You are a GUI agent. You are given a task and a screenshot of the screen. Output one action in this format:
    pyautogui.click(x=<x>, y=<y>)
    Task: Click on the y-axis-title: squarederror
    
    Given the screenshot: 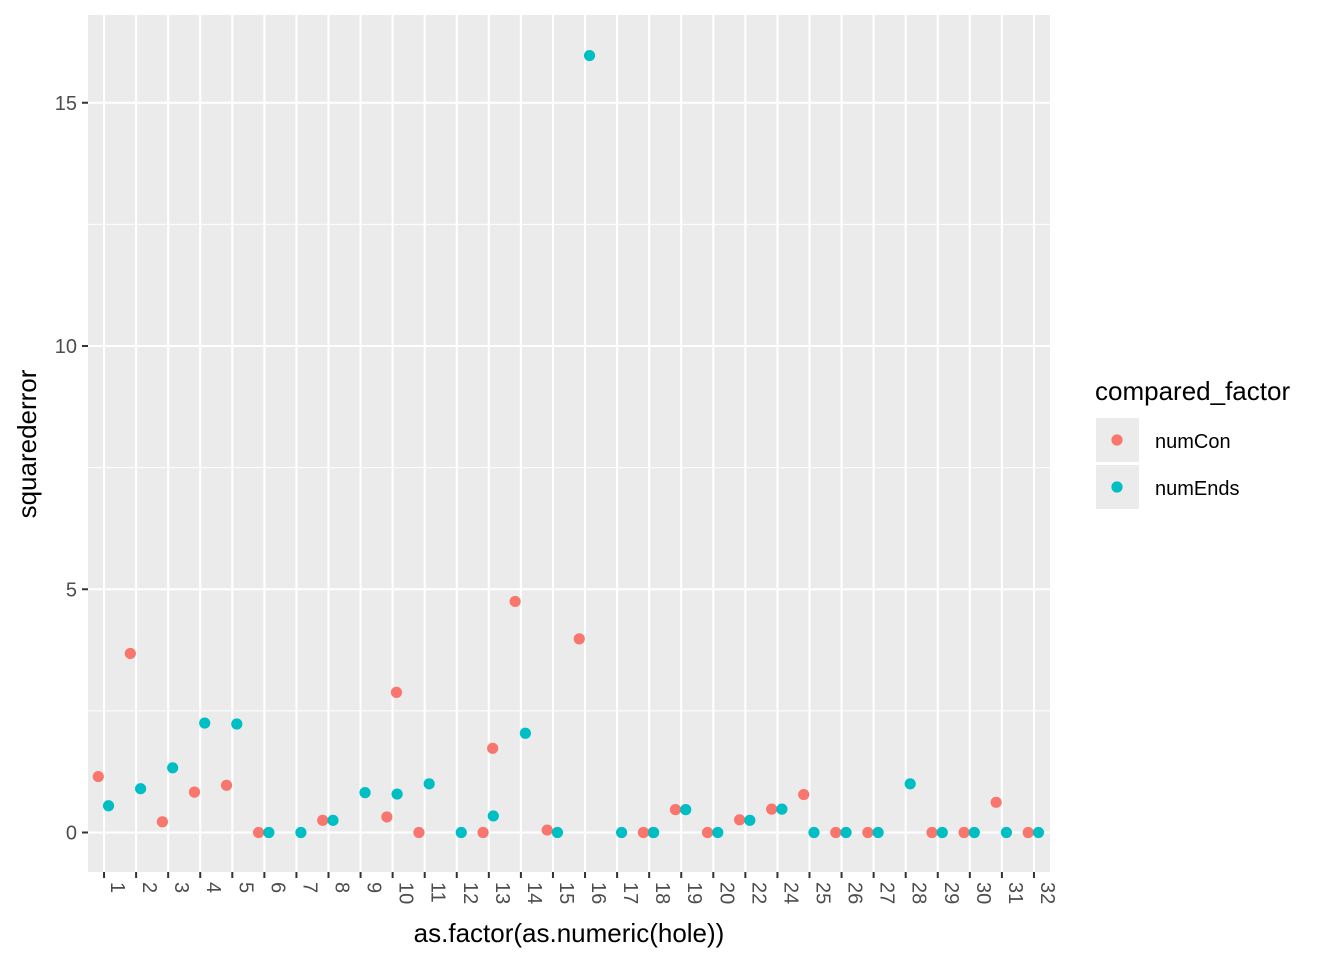 What is the action you would take?
    pyautogui.click(x=27, y=443)
    